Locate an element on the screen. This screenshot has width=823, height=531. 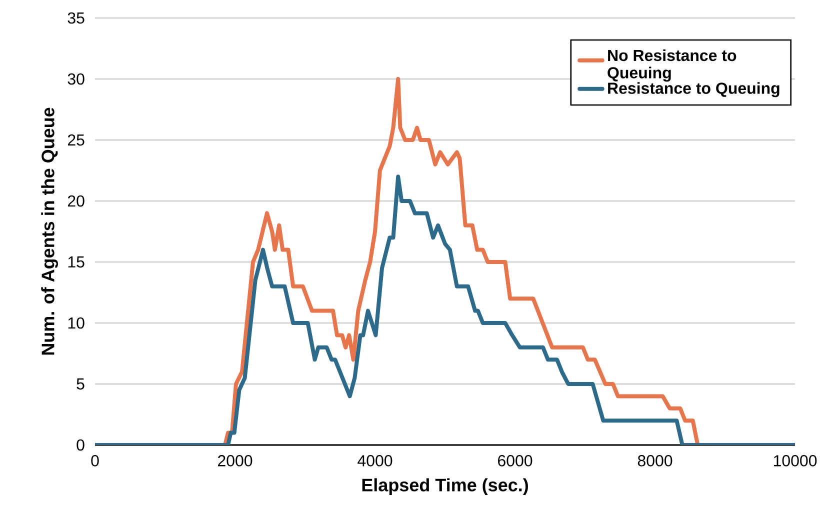
x-tick-label: 6000 is located at coordinates (515, 460).